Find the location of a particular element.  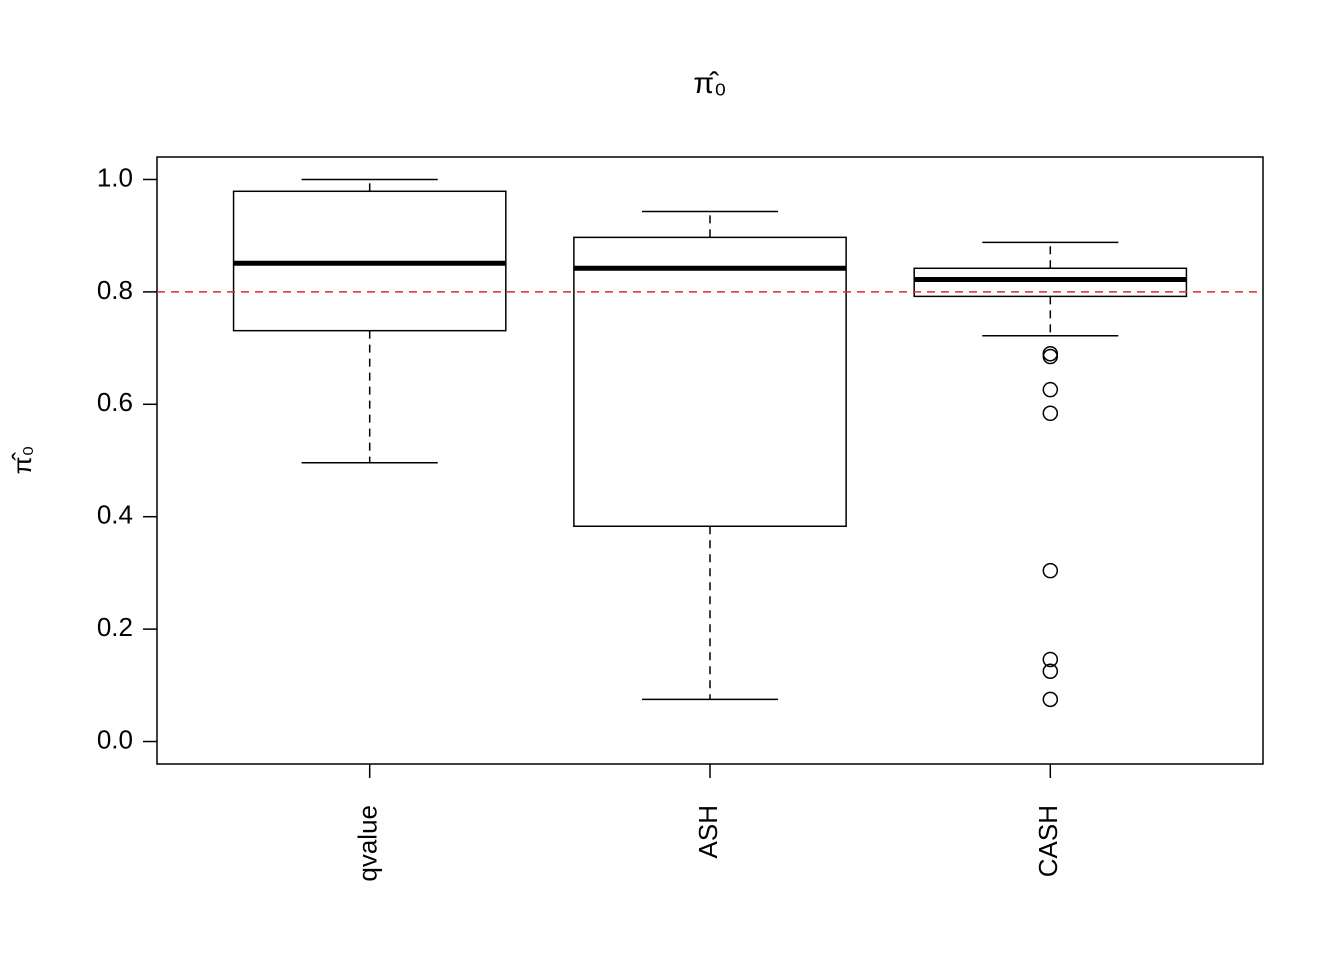

x-tick-label: qvalue is located at coordinates (368, 843).